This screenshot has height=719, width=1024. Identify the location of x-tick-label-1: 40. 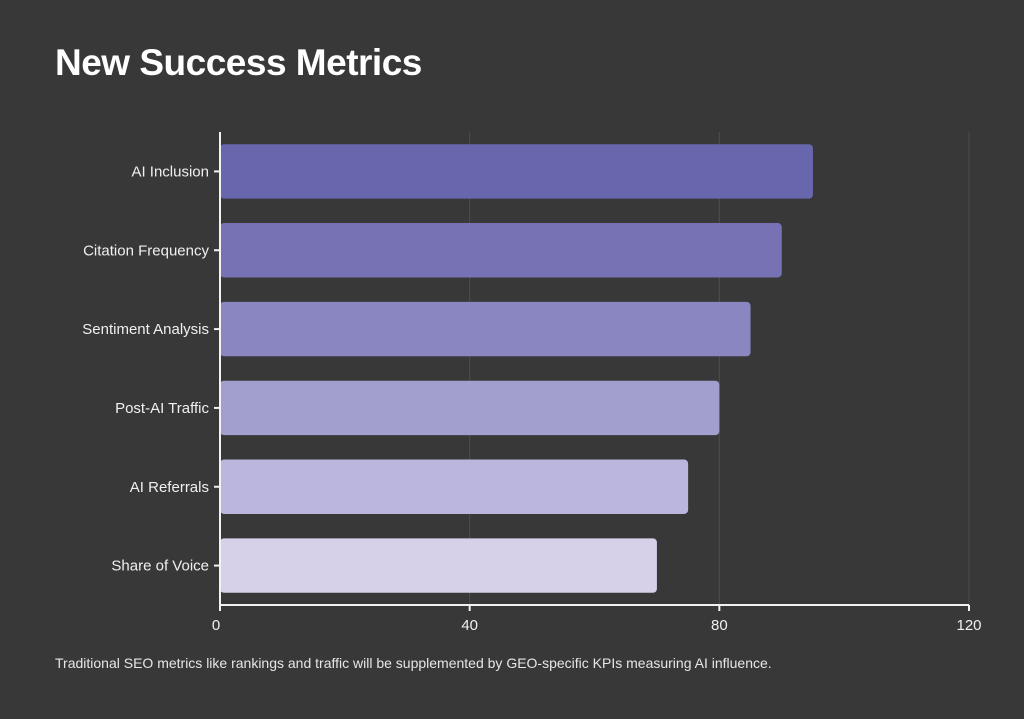
(469, 625).